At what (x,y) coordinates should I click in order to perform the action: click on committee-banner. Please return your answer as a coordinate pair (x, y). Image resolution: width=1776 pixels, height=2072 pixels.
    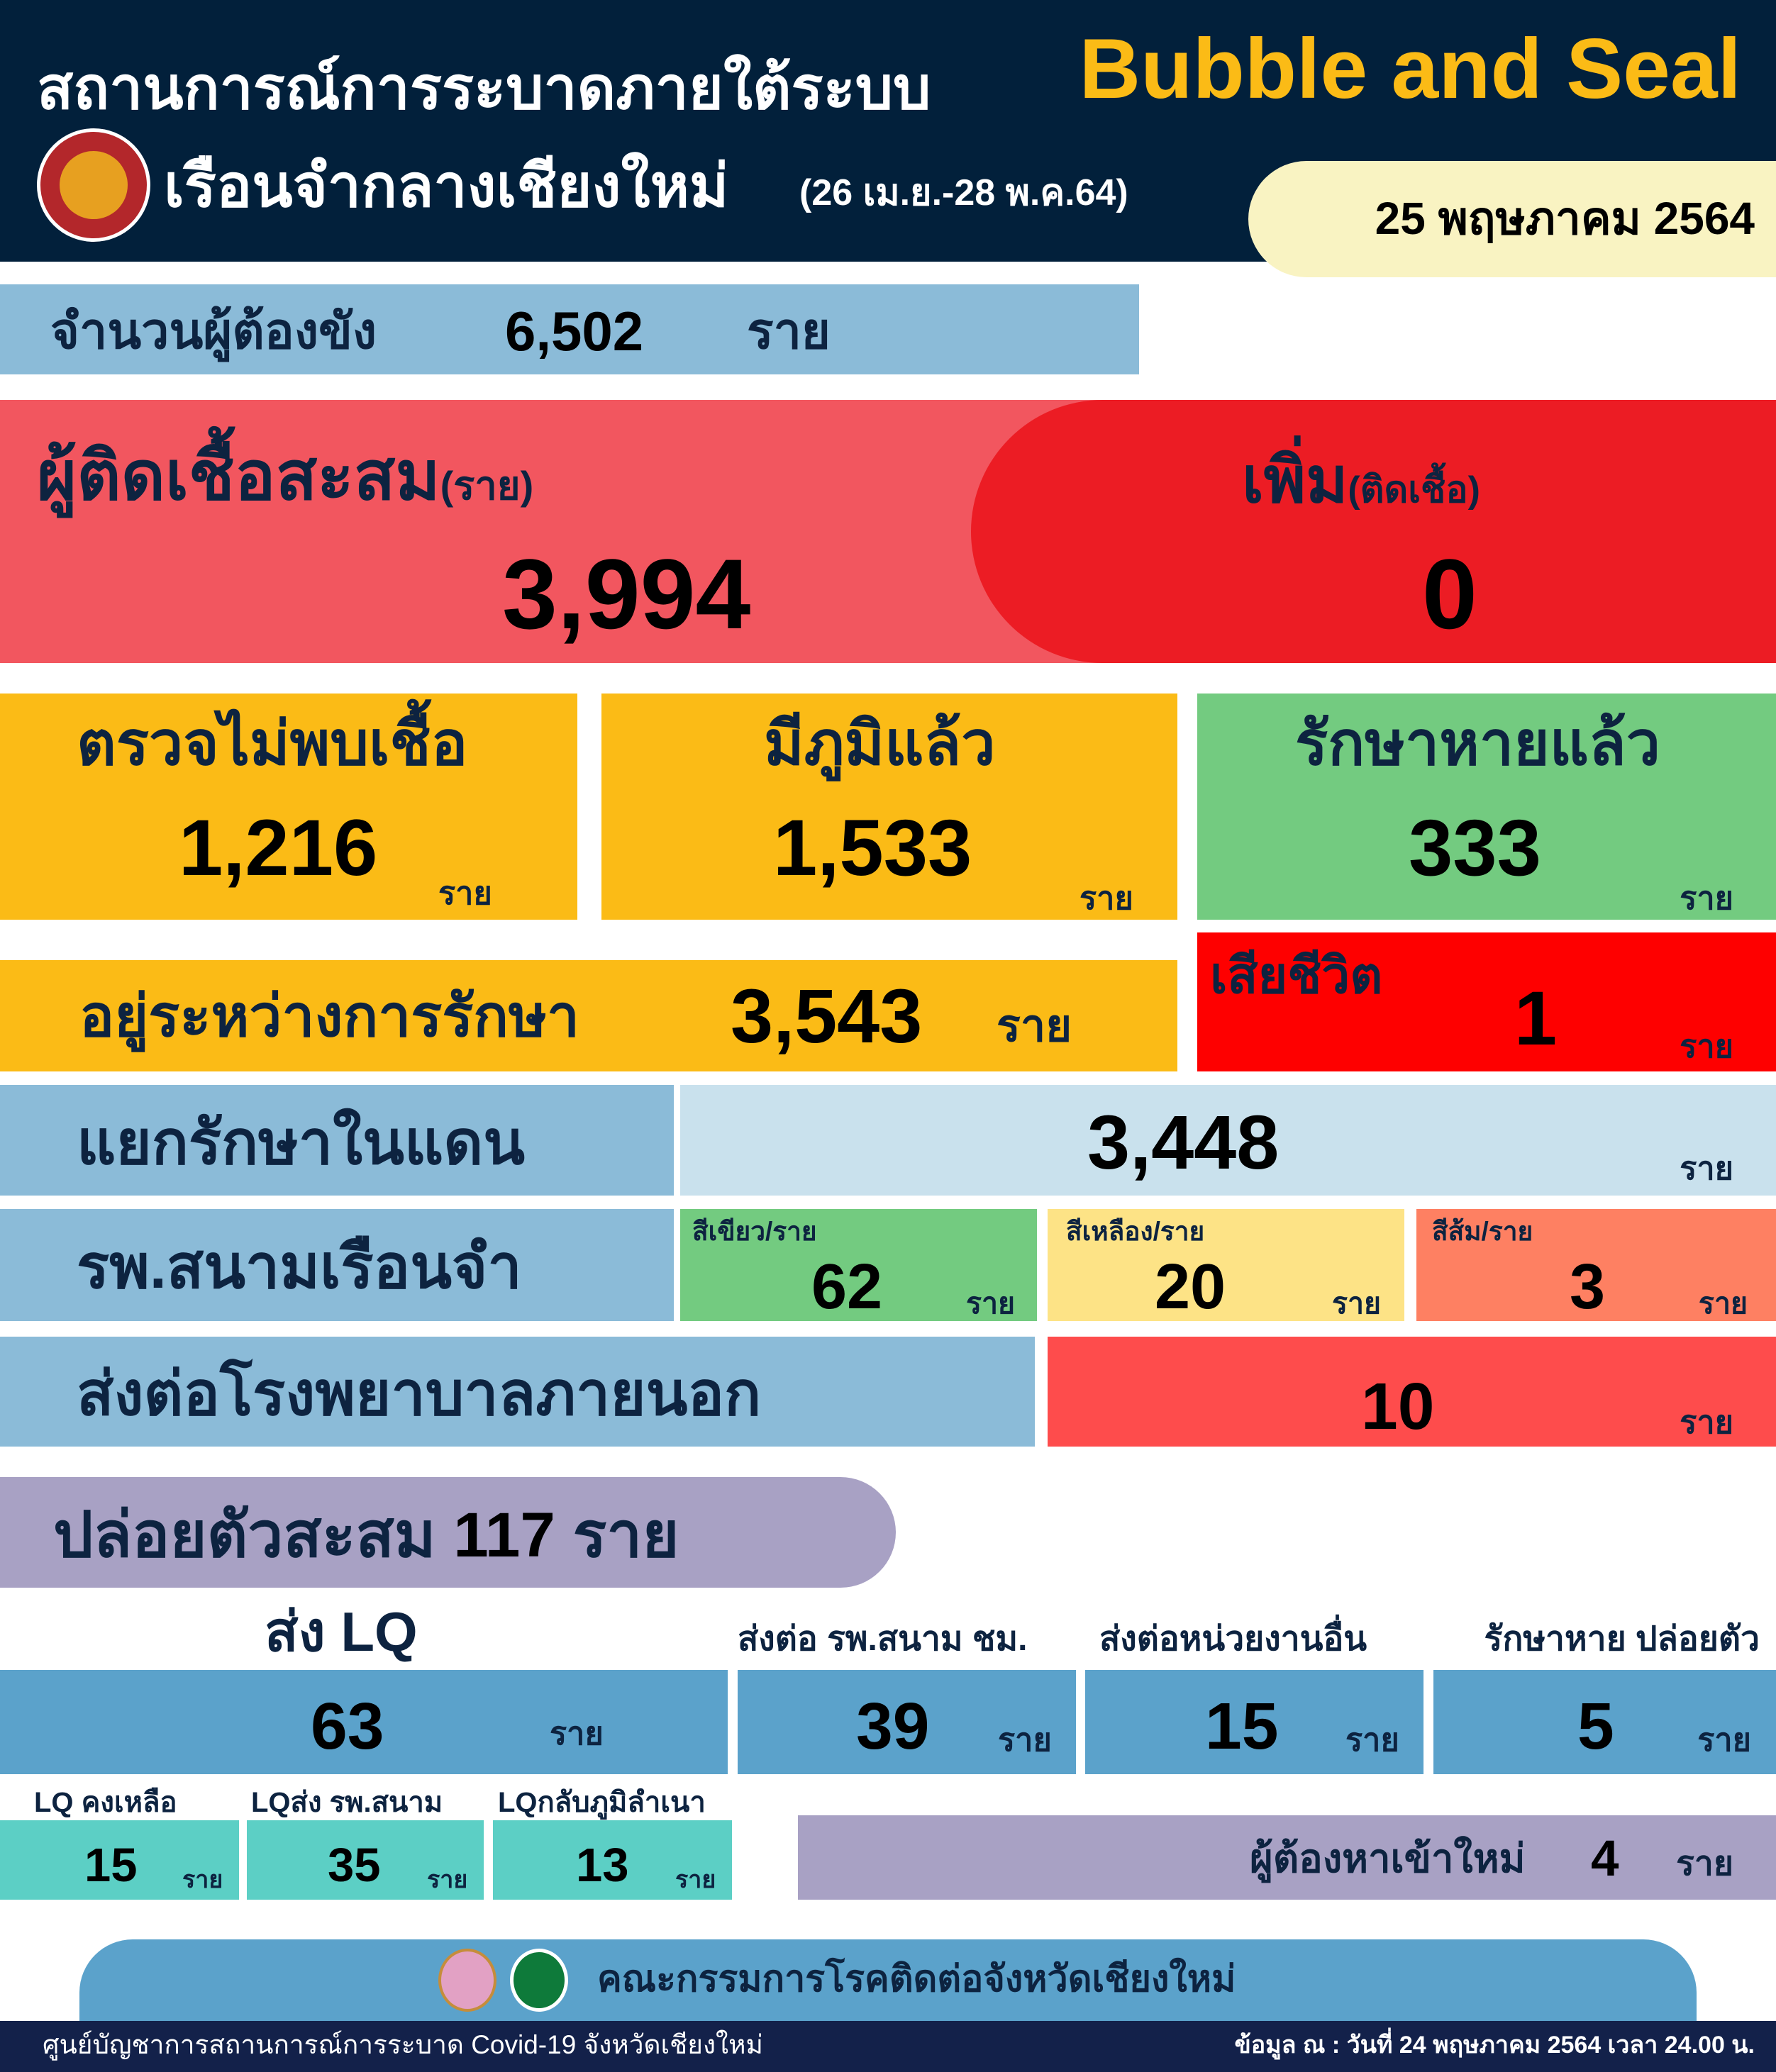
    Looking at the image, I should click on (888, 1986).